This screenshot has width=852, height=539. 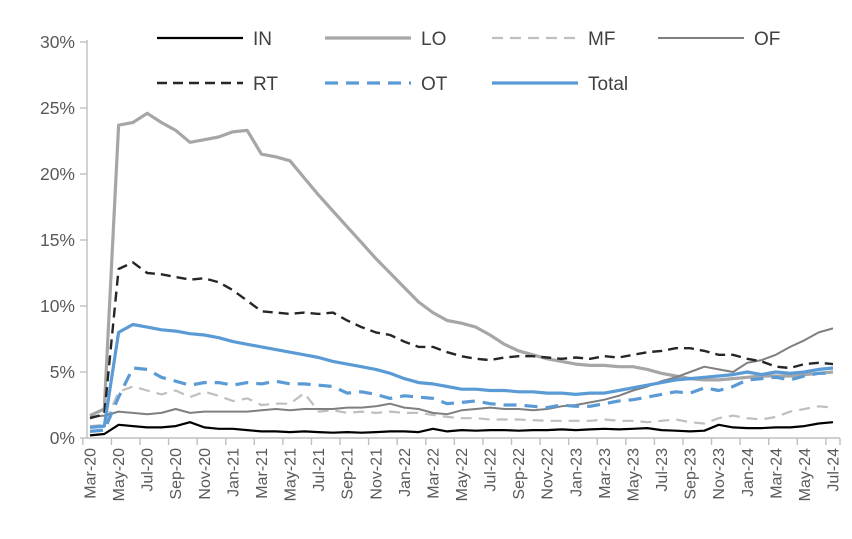 I want to click on series-line-mf, so click(x=461, y=406).